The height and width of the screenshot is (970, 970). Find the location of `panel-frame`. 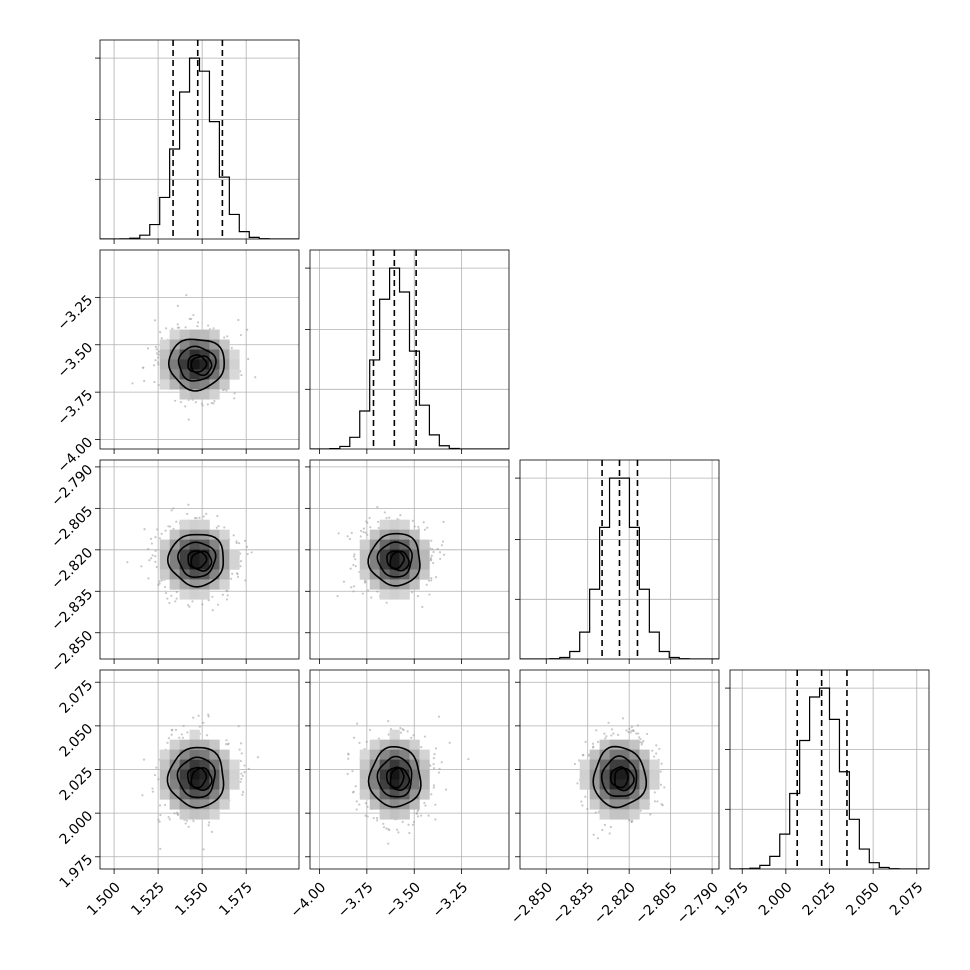

panel-frame is located at coordinates (619, 559).